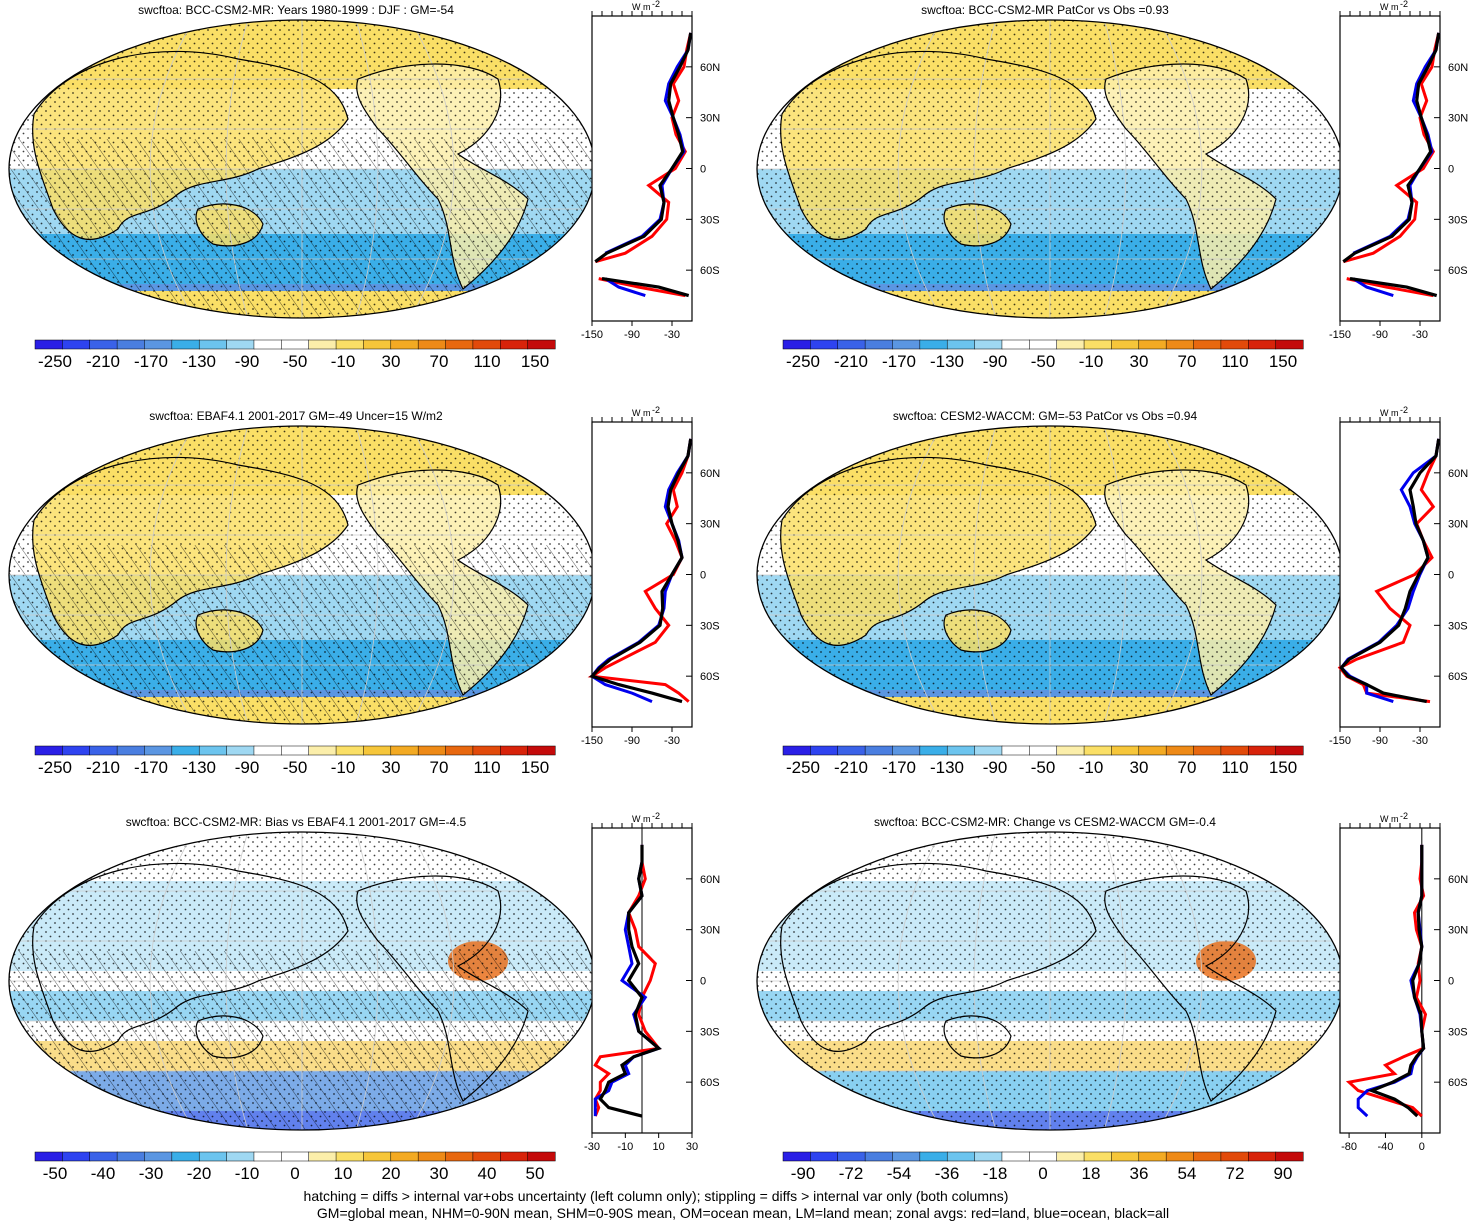 This screenshot has width=1483, height=1221. Describe the element at coordinates (295, 761) in the screenshot. I see `colorbar-2: -250 -210 -170 -130 -90 -50 -10 30 70 110 150` at that location.